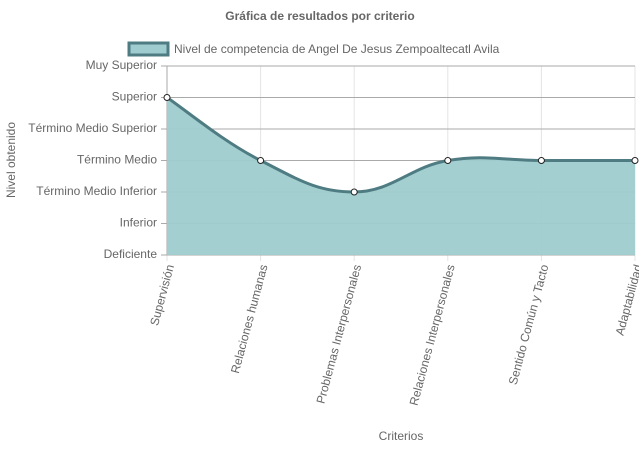  Describe the element at coordinates (432, 335) in the screenshot. I see `x-tick-label: Relaciones Interpersonales` at that location.